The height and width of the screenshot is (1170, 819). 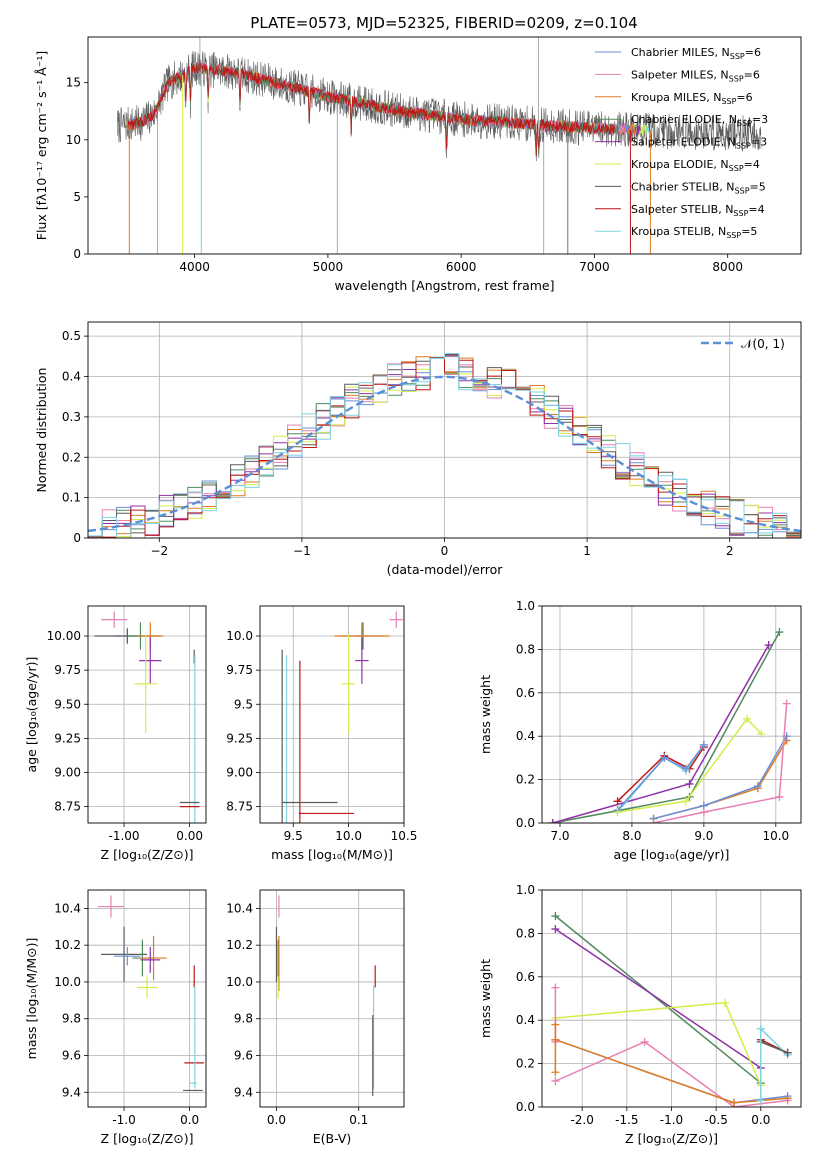 I want to click on massweight_vs_age-xtick-label: 10.0, so click(x=775, y=836).